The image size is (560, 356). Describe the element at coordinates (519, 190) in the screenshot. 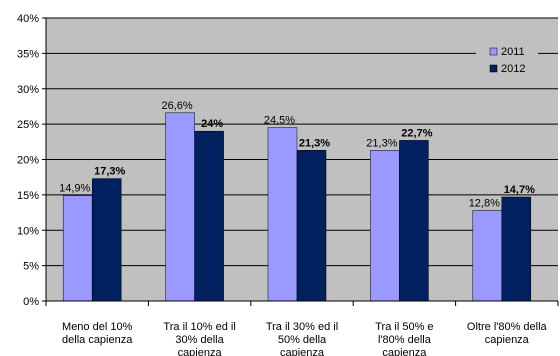

I see `data-label-2012-5: 14,7%` at that location.